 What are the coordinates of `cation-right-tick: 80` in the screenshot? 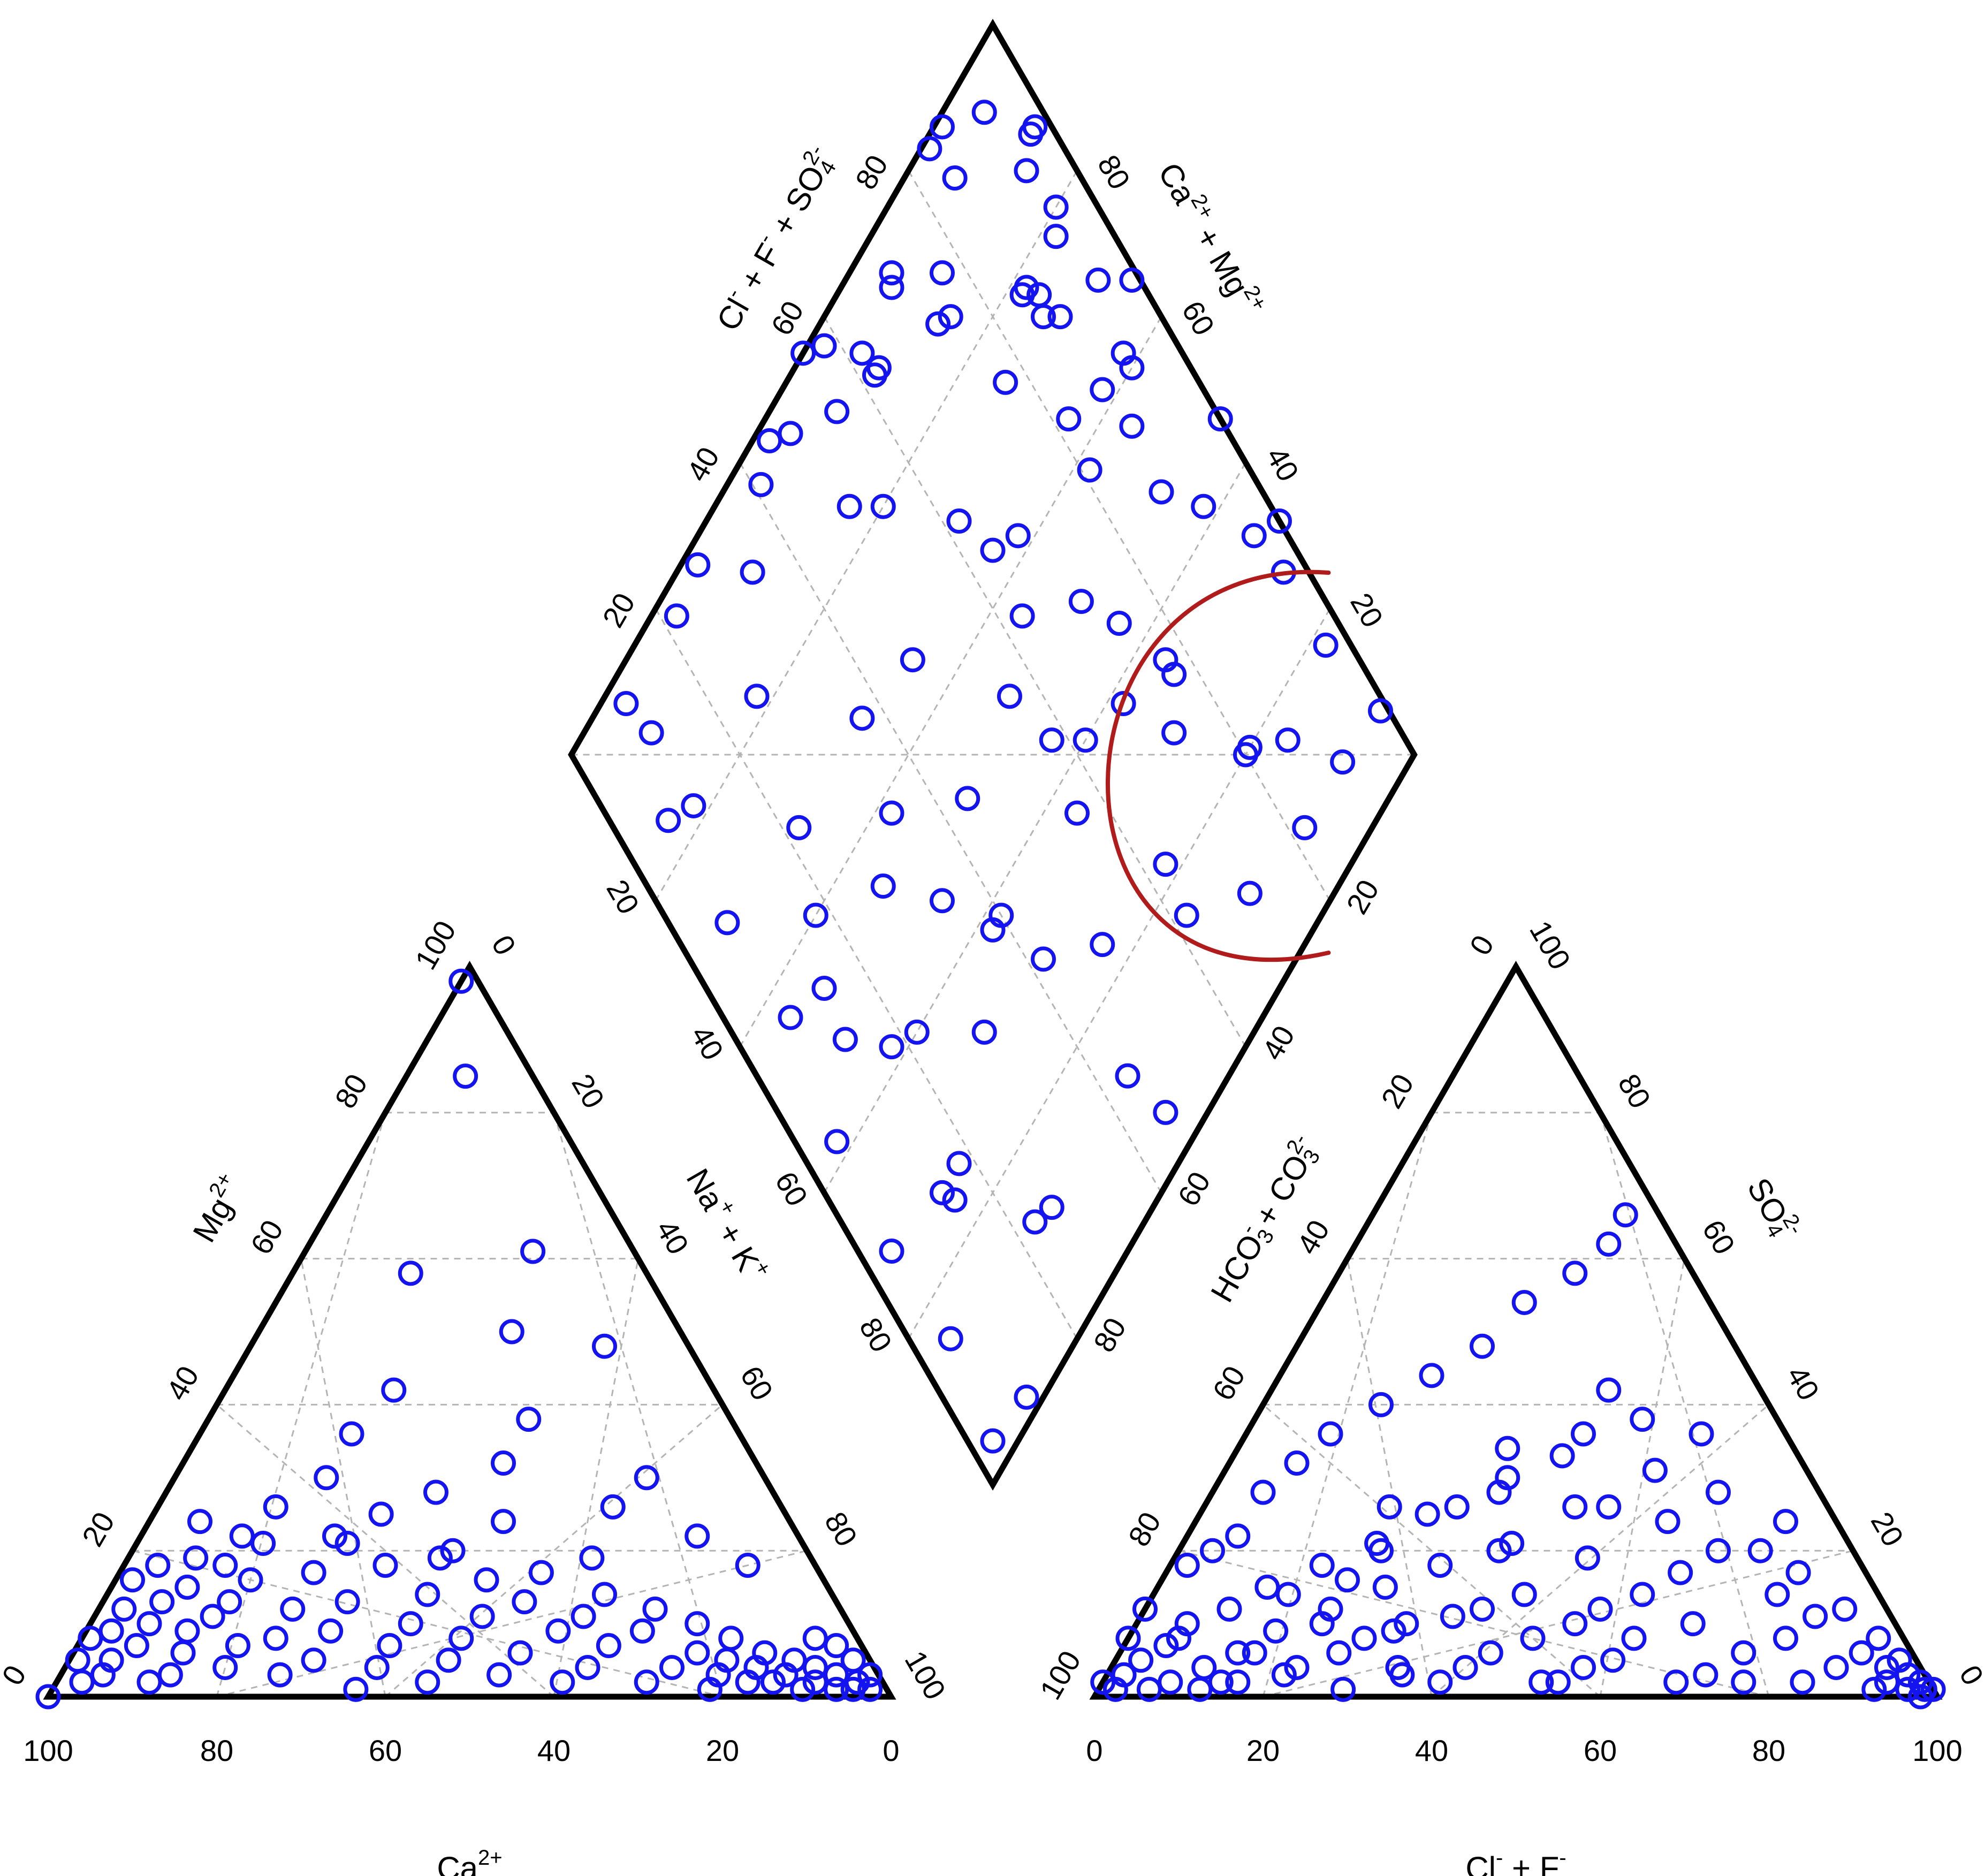 It's located at (841, 1529).